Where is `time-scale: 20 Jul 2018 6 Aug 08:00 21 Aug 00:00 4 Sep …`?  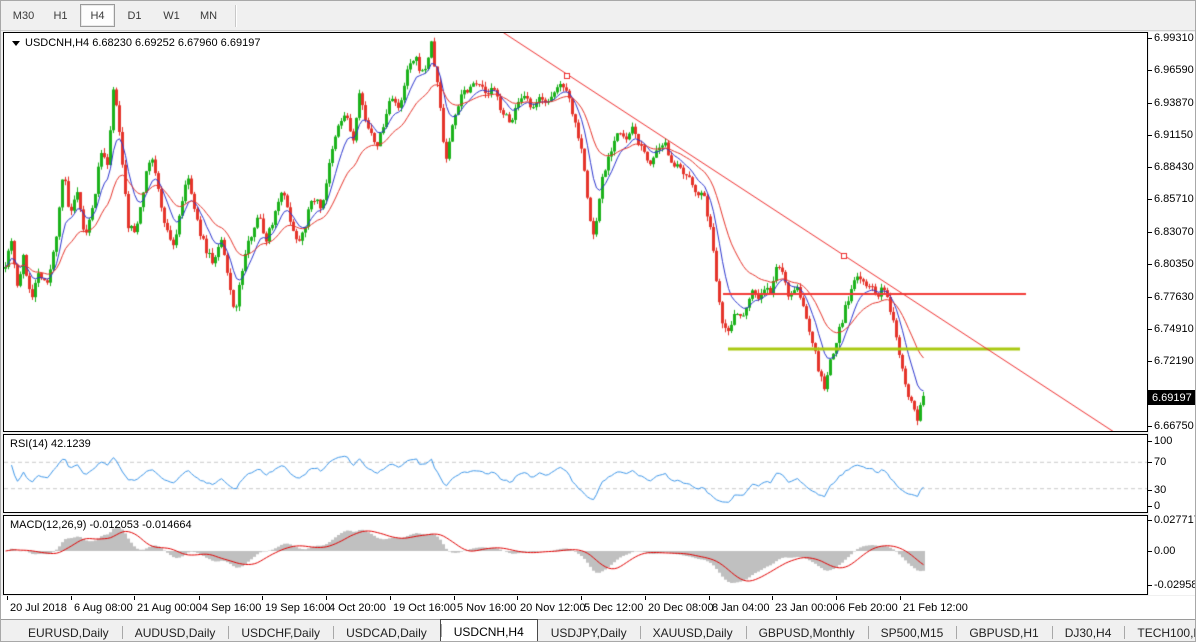
time-scale: 20 Jul 2018 6 Aug 08:00 21 Aug 00:00 4 Sep … is located at coordinates (598, 607).